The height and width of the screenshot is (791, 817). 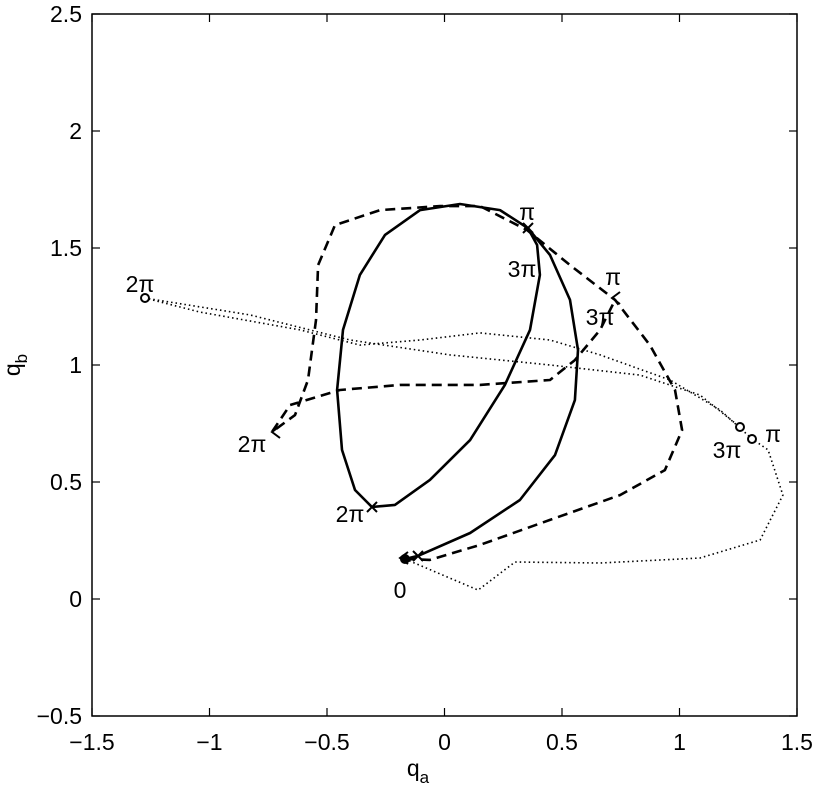 What do you see at coordinates (413, 768) in the screenshot?
I see `x-label-main: q` at bounding box center [413, 768].